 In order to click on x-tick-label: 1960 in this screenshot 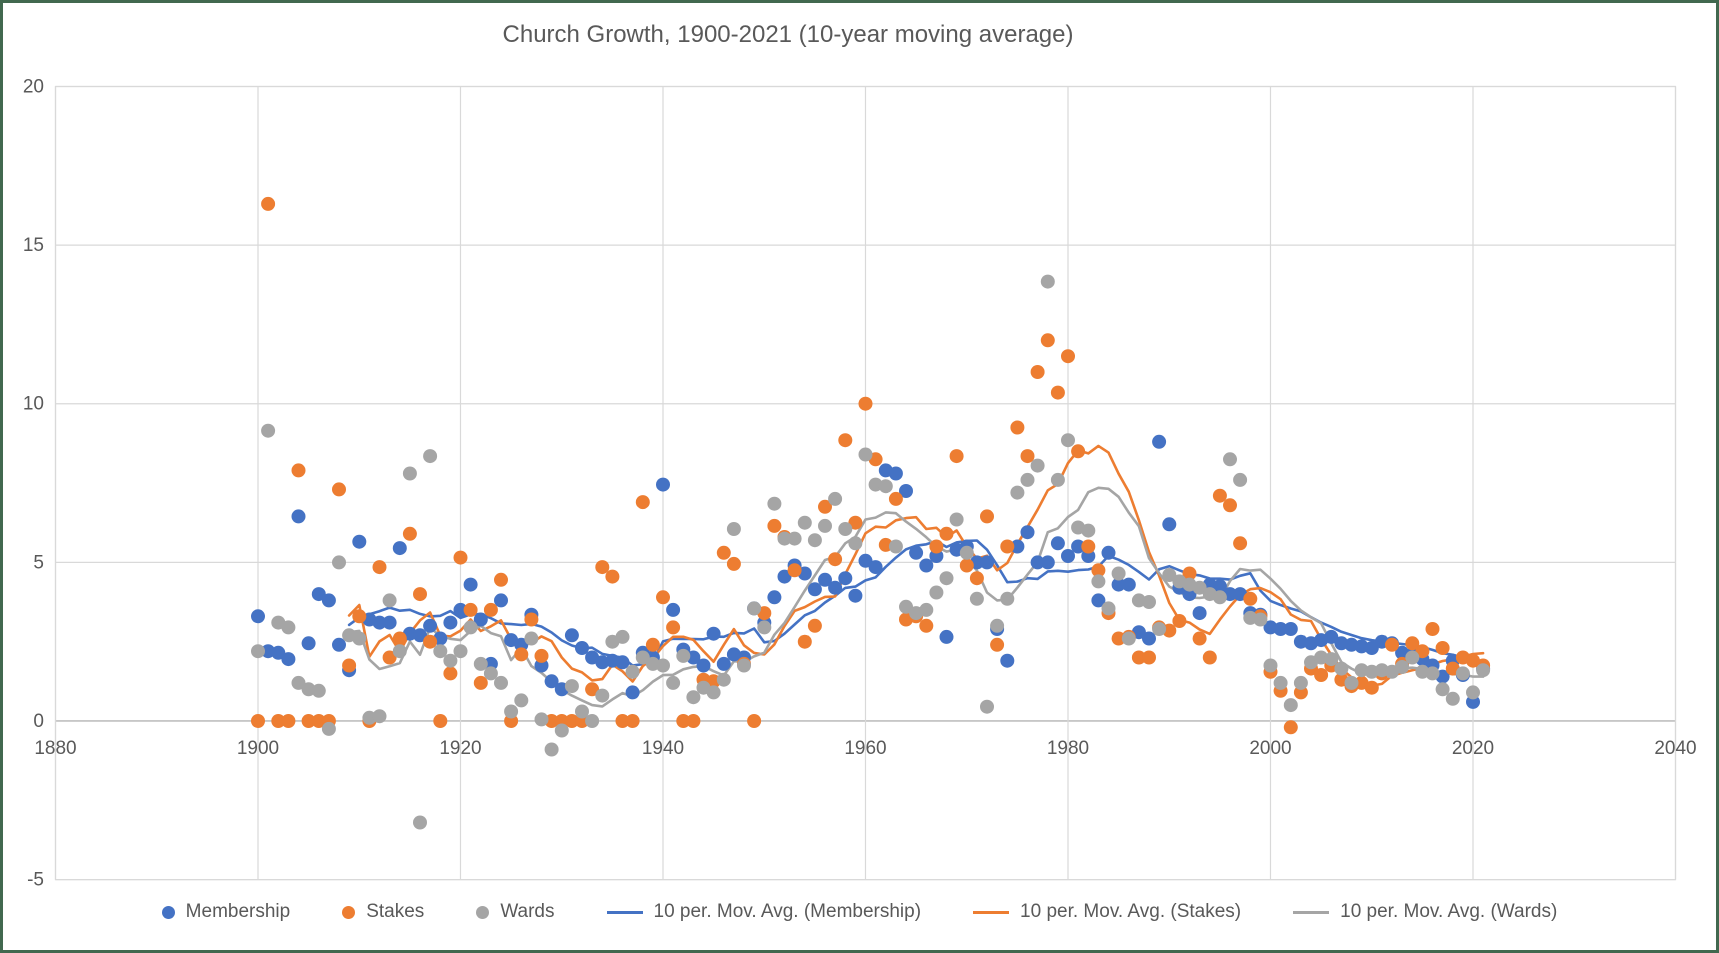, I will do `click(865, 748)`.